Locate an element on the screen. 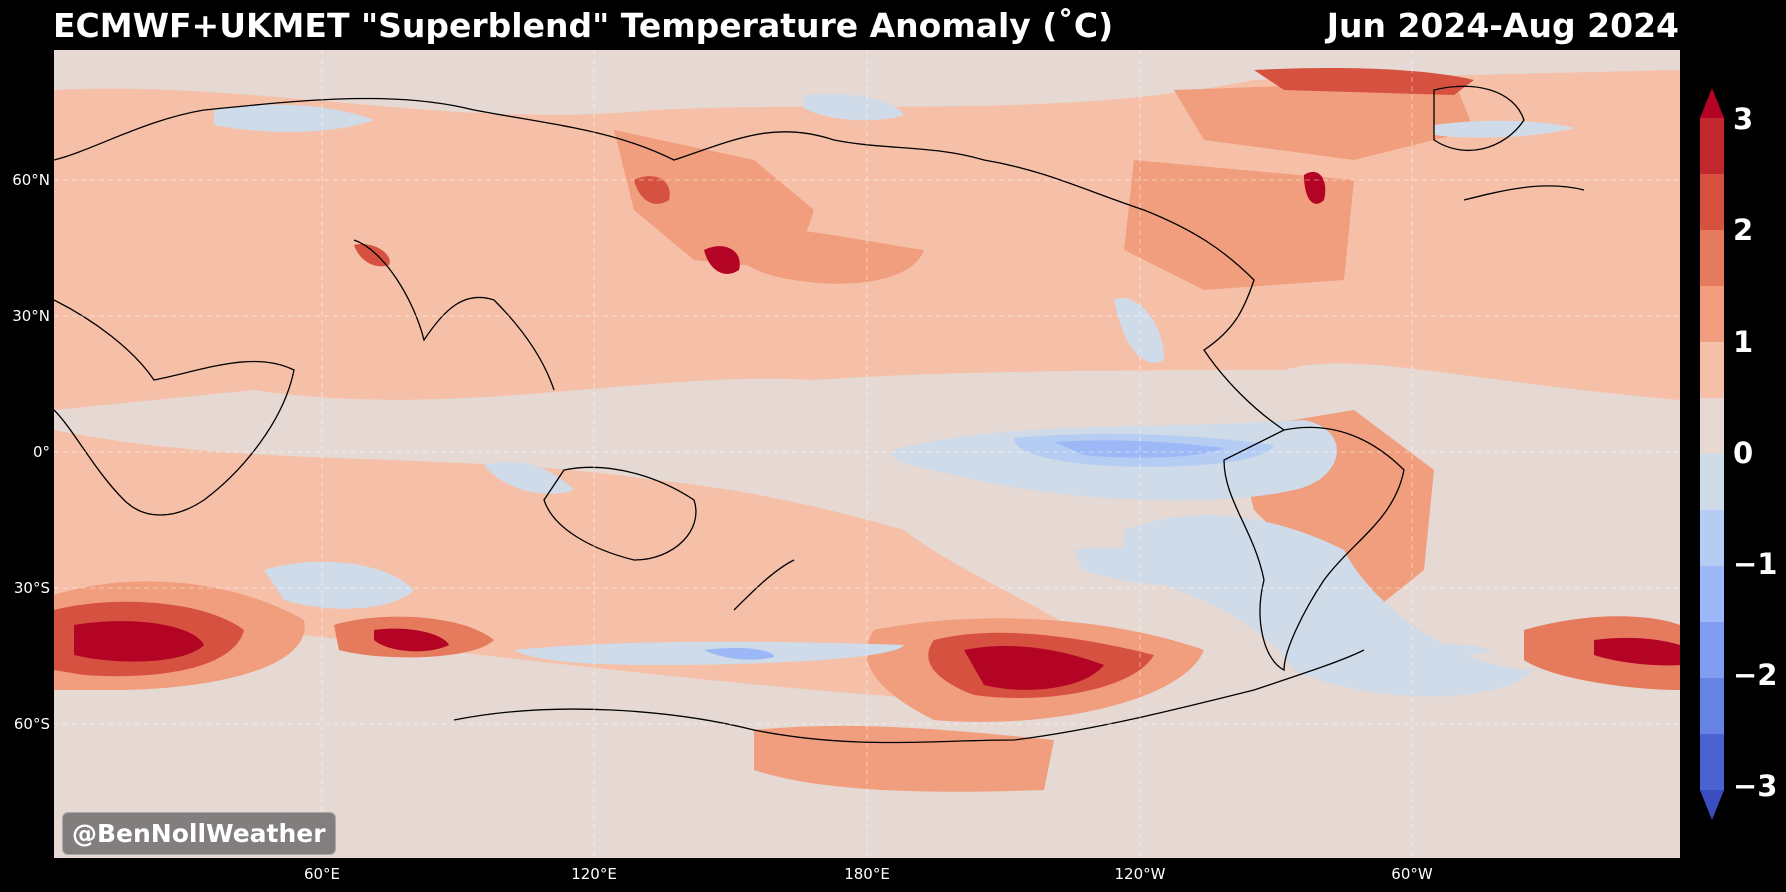  colorbar-tick: 3 is located at coordinates (1743, 119).